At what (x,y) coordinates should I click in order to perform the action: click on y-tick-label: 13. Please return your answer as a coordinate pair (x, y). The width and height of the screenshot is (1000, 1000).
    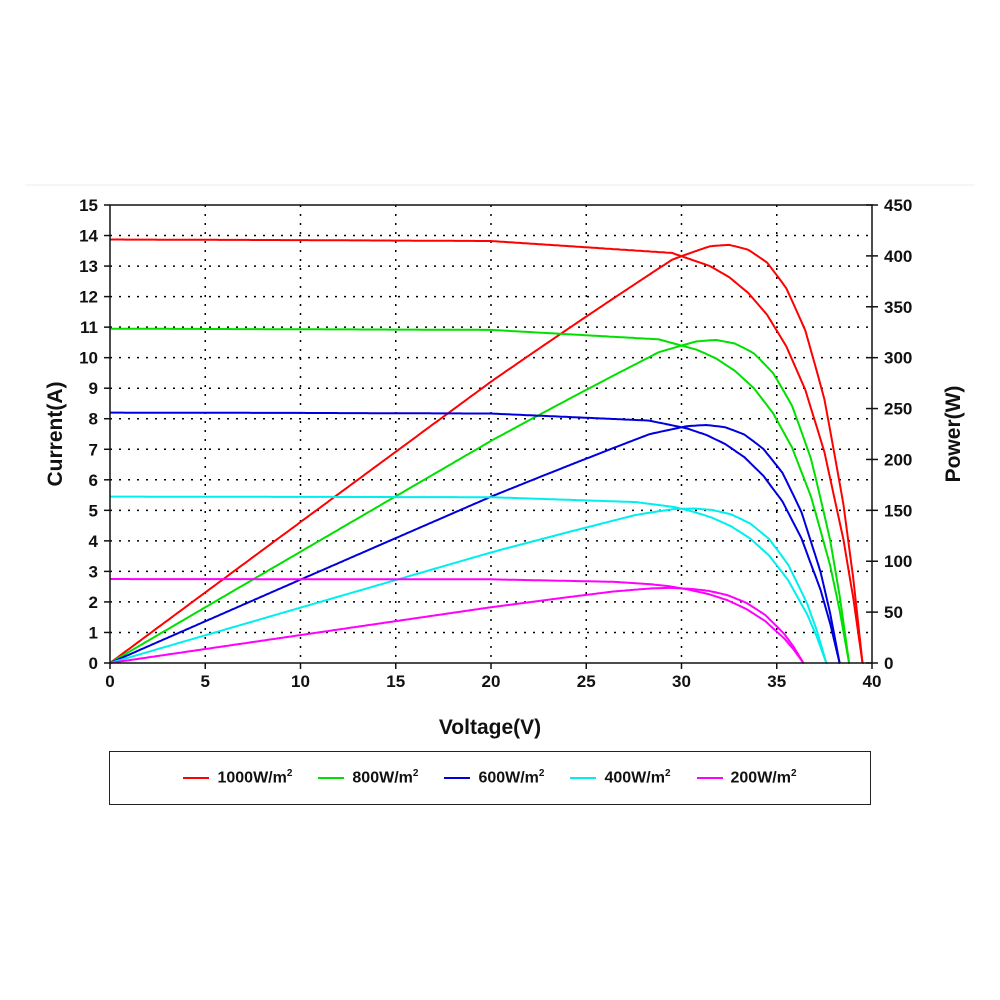
    Looking at the image, I should click on (88, 266).